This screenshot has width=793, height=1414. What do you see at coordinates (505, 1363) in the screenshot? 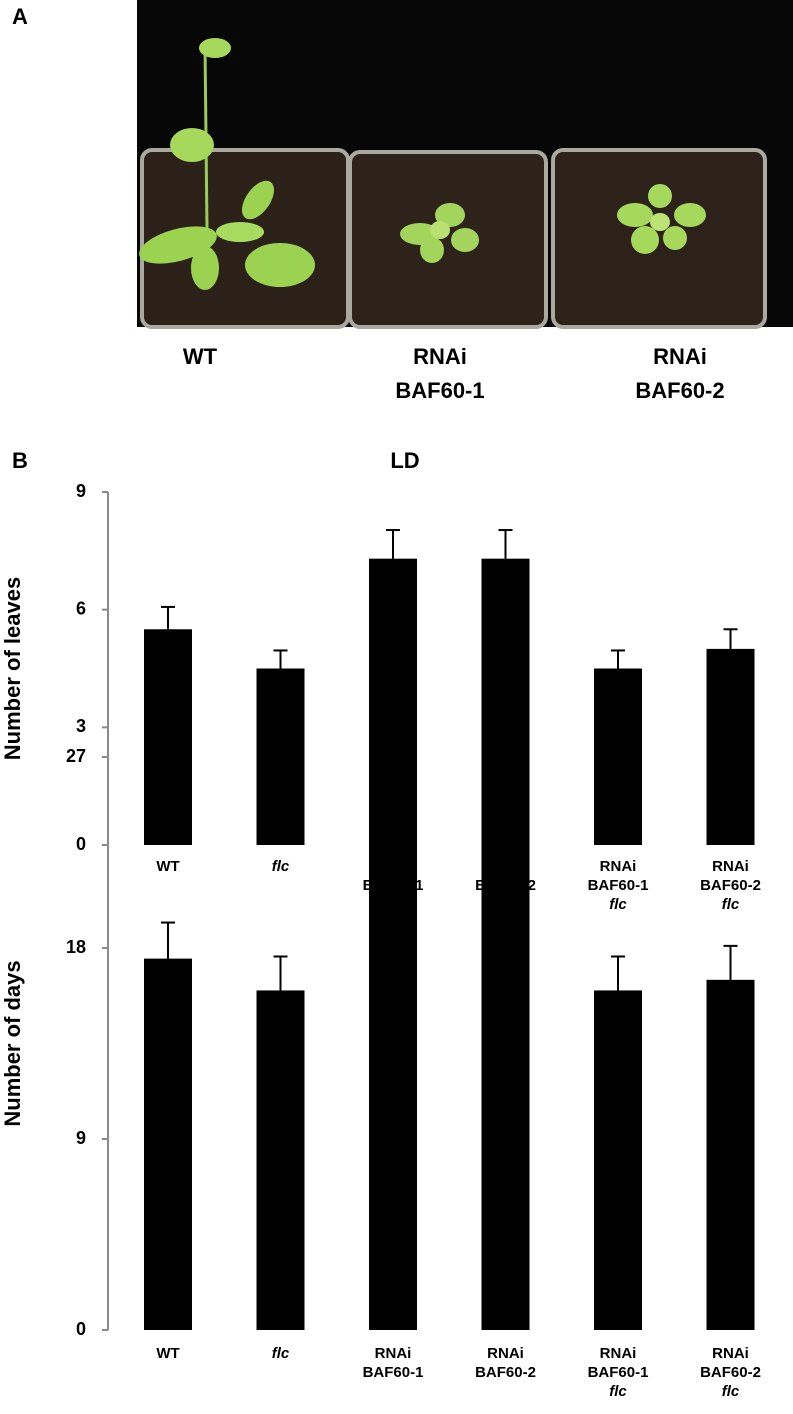
I see `x-tick-label: RNAi BAF60-2` at bounding box center [505, 1363].